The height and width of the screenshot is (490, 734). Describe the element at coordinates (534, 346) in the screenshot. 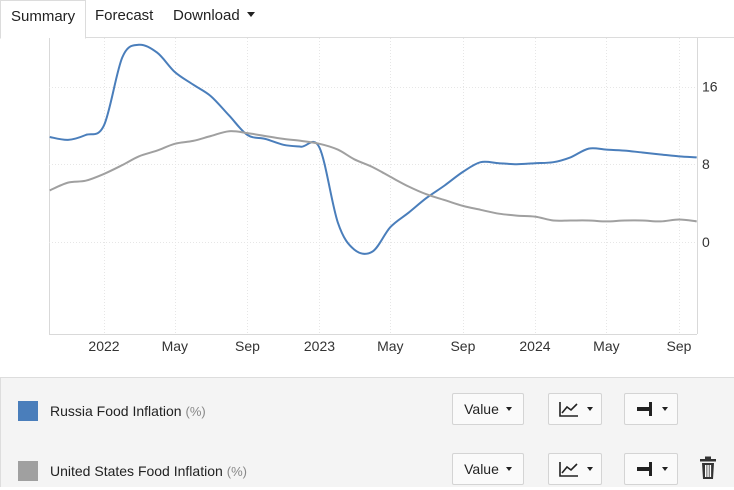

I see `x-tick-label-6: 2024` at that location.